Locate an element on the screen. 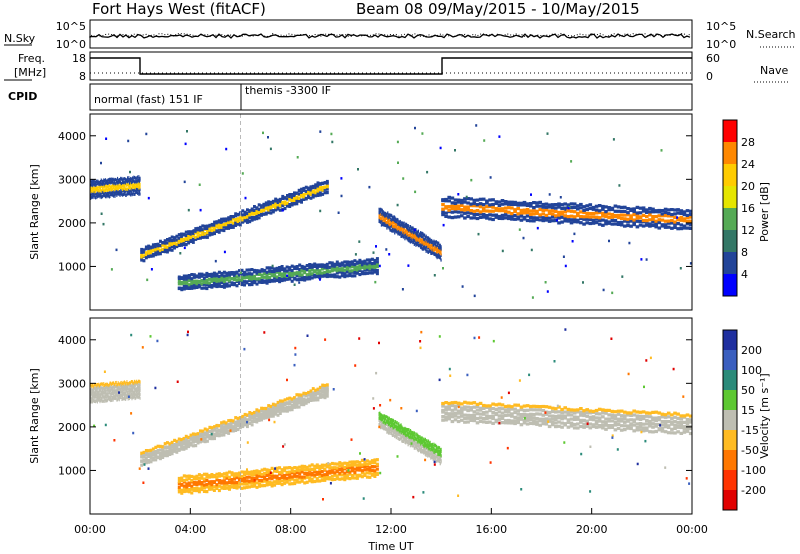  band-rising-band is located at coordinates (234, 221).